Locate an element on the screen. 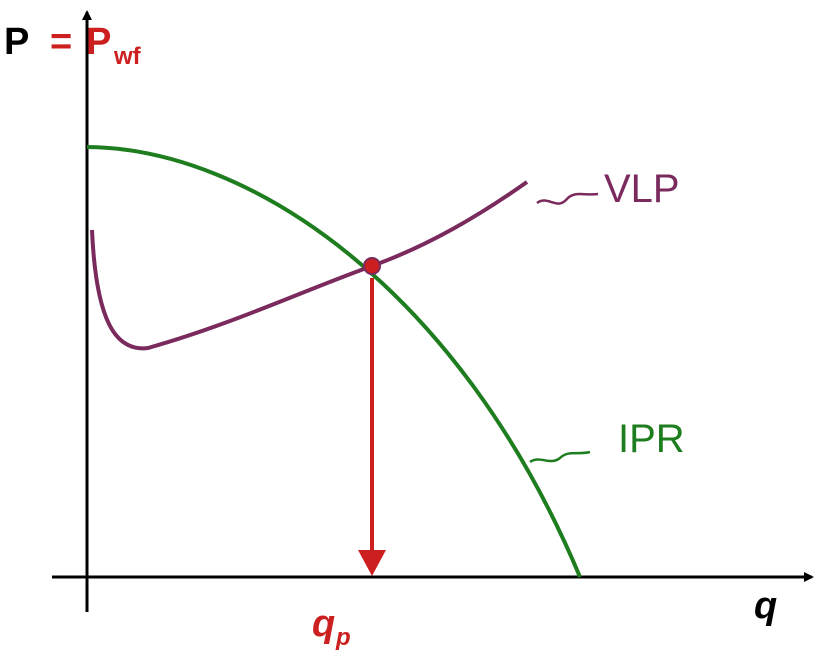 This screenshot has width=826, height=656. vlp-curve is located at coordinates (309, 265).